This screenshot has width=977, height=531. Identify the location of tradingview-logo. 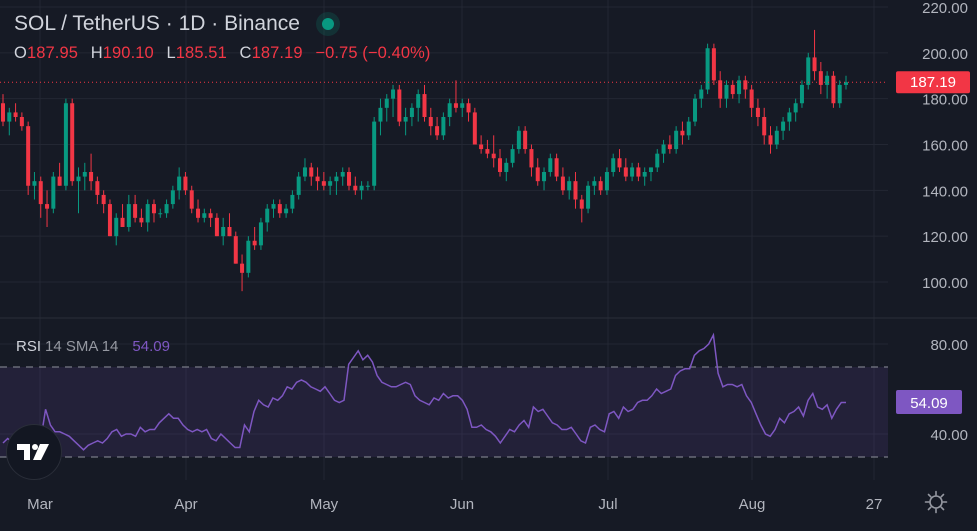
(34, 452).